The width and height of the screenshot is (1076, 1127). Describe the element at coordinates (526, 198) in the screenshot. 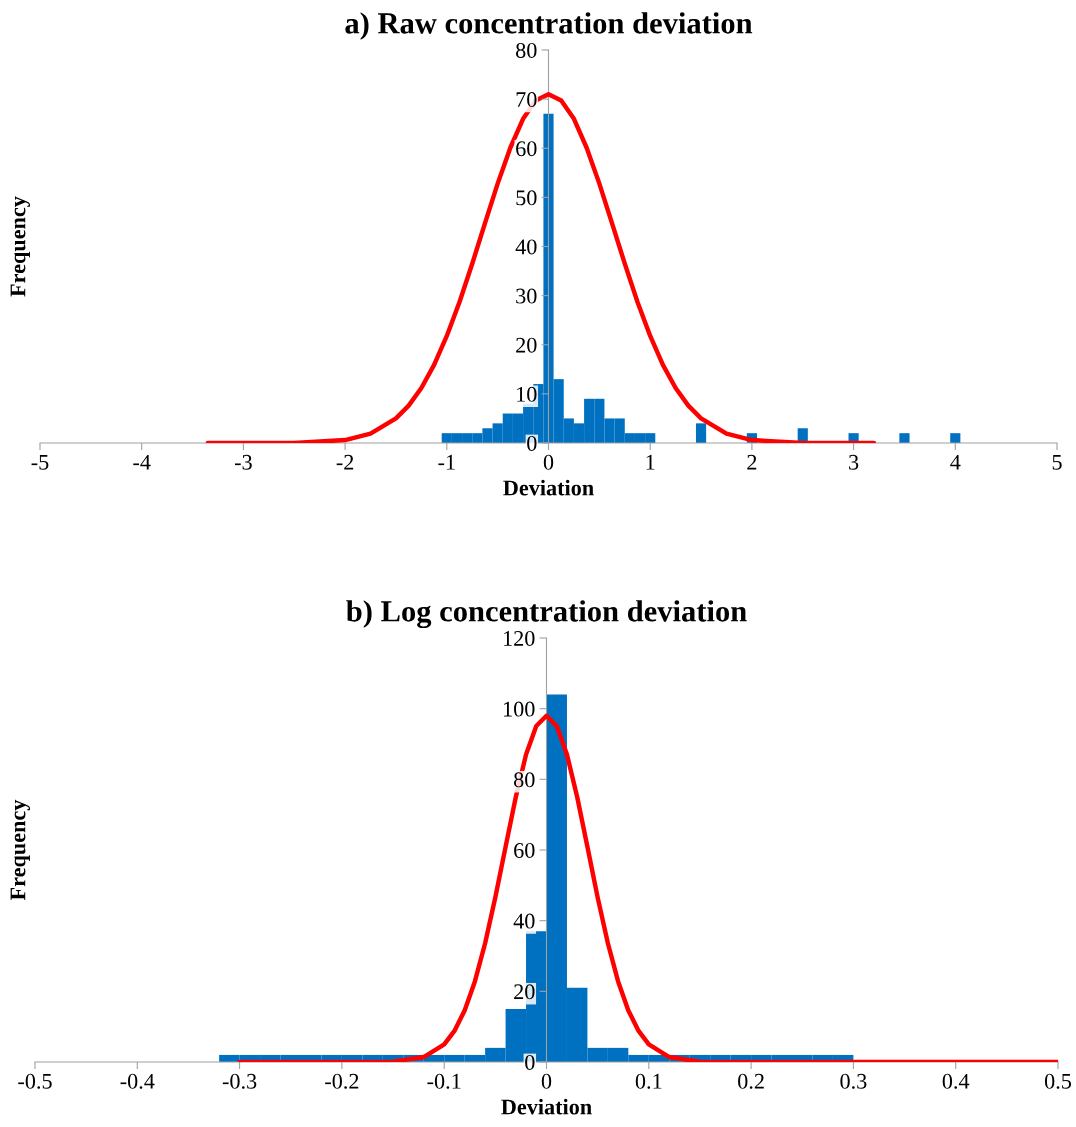

I see `y-tick-label: 50` at that location.